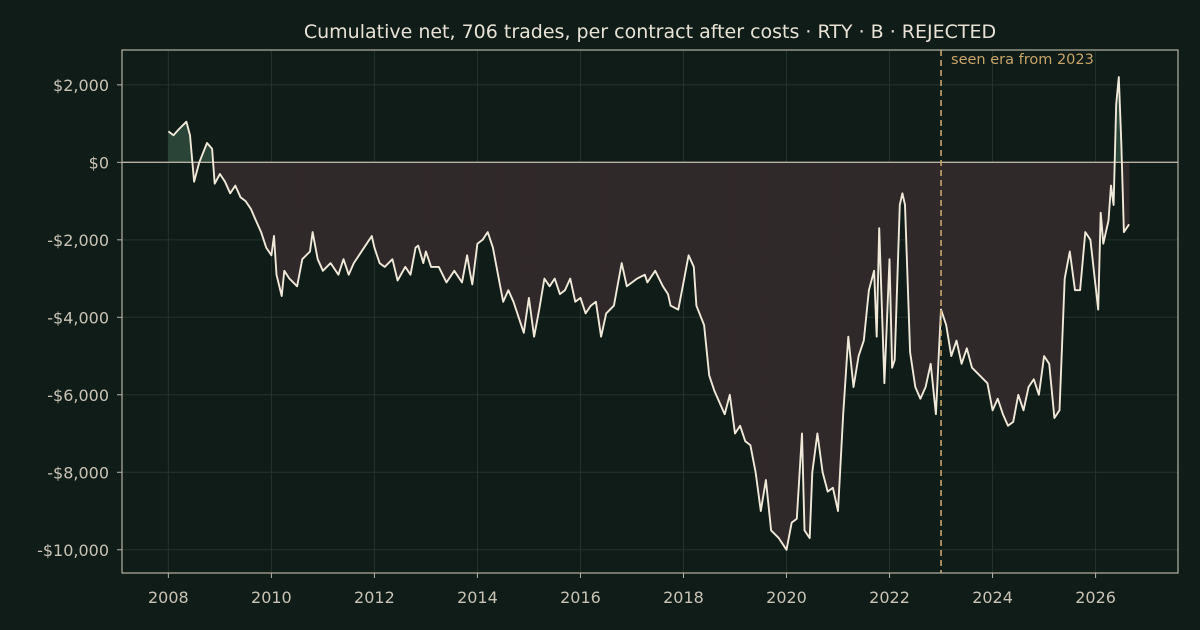 The width and height of the screenshot is (1200, 630). What do you see at coordinates (889, 597) in the screenshot?
I see `x-tick-label: 2022` at bounding box center [889, 597].